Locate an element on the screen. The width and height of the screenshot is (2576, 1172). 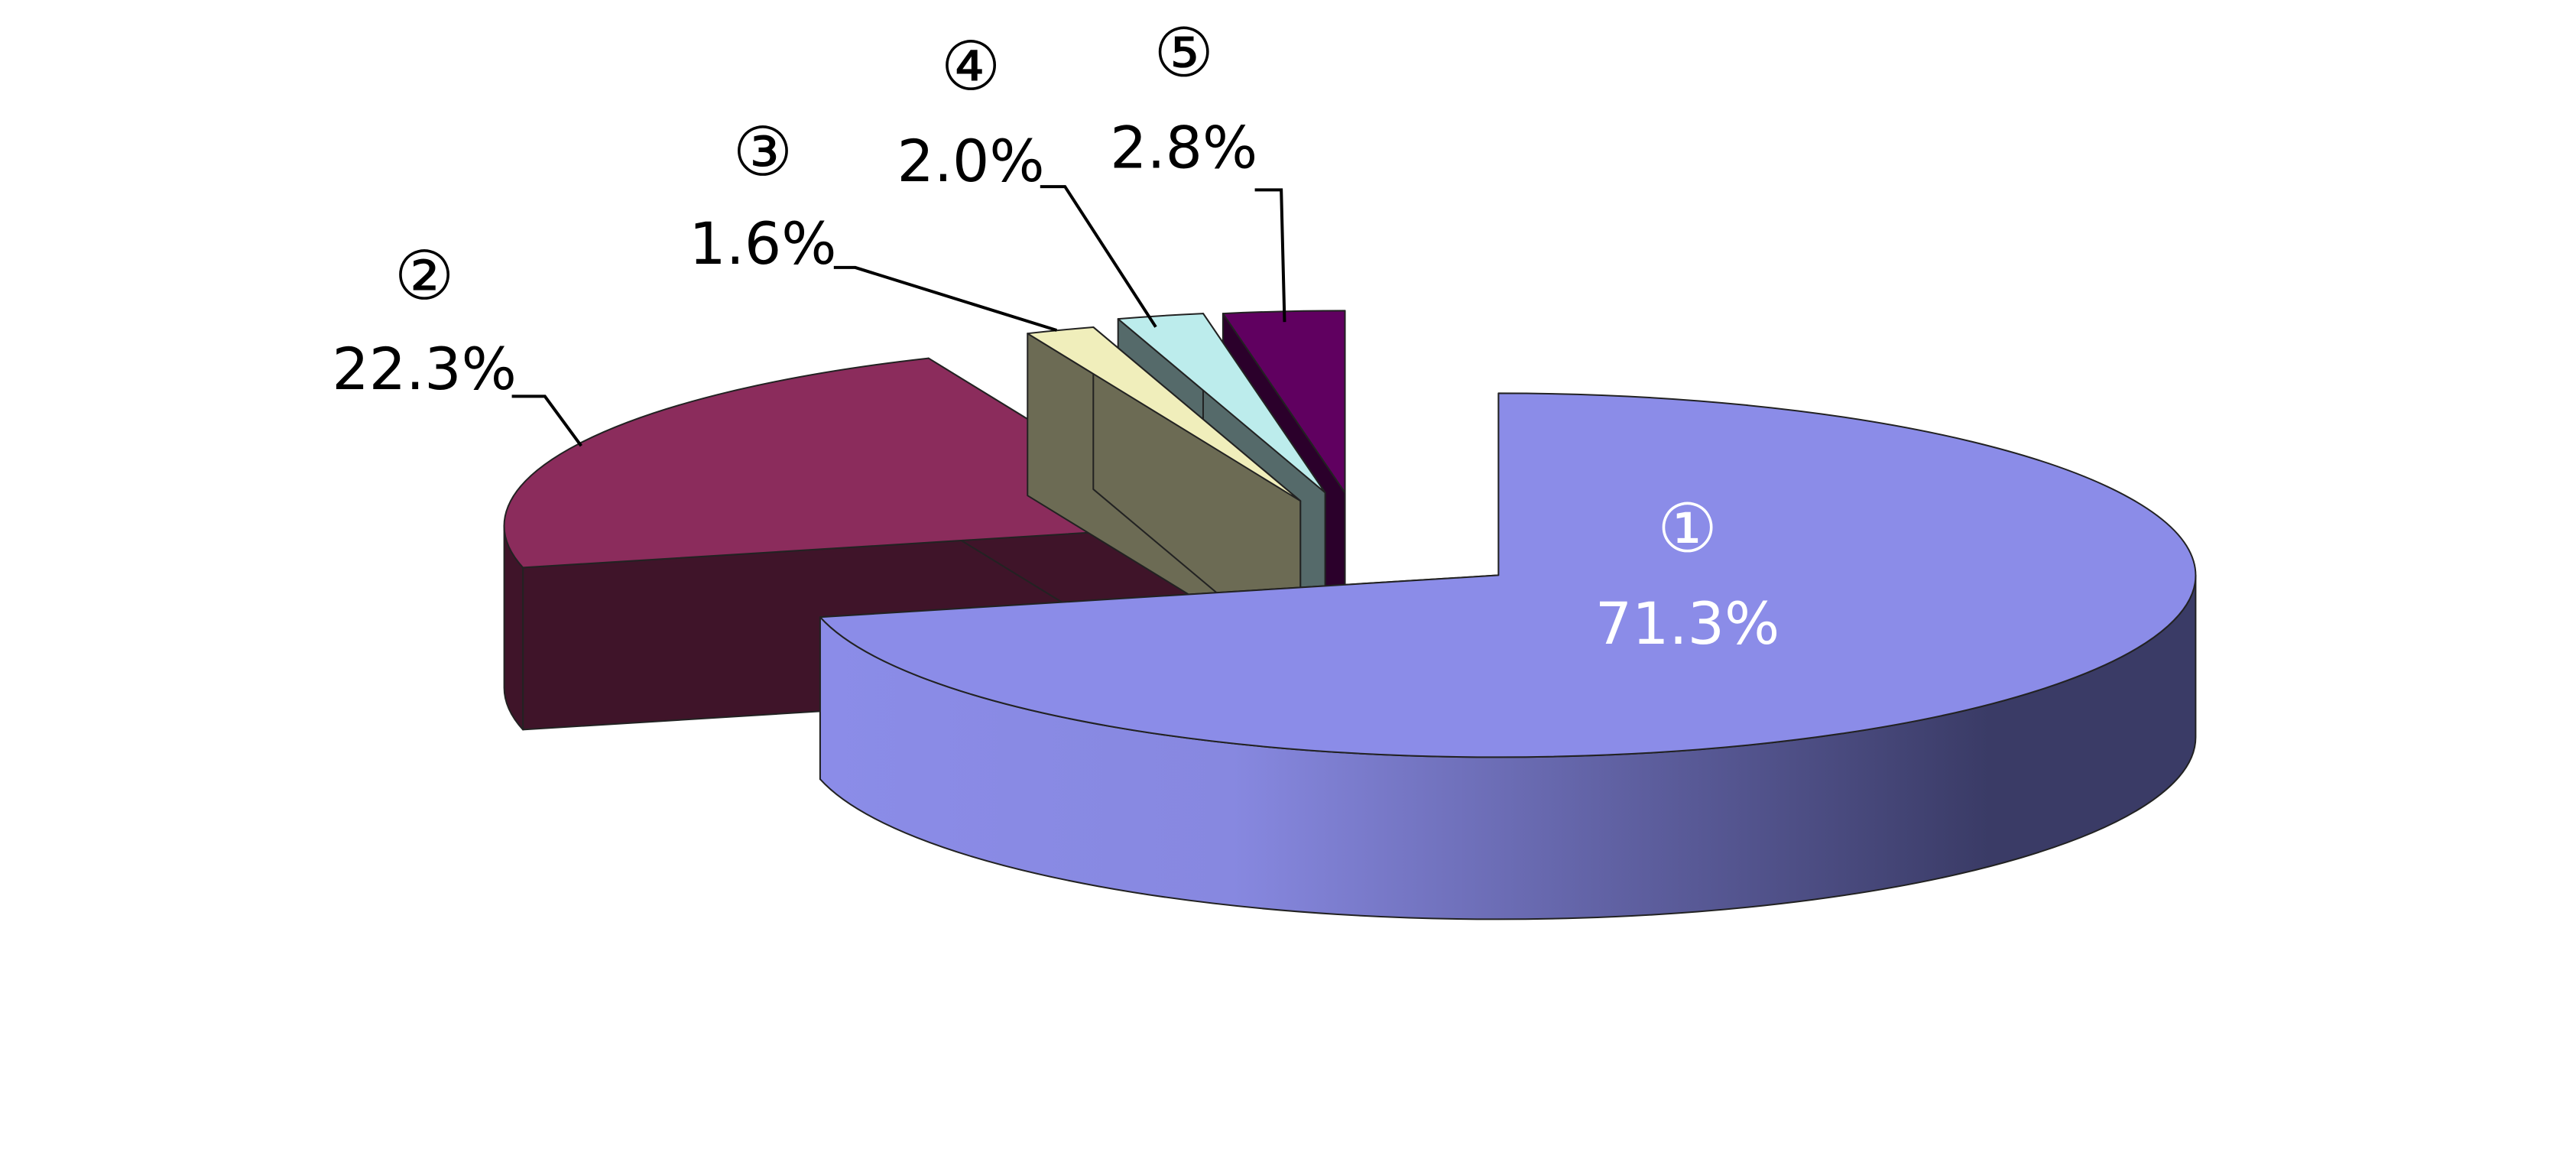
value-label: 71.3% is located at coordinates (1687, 623).